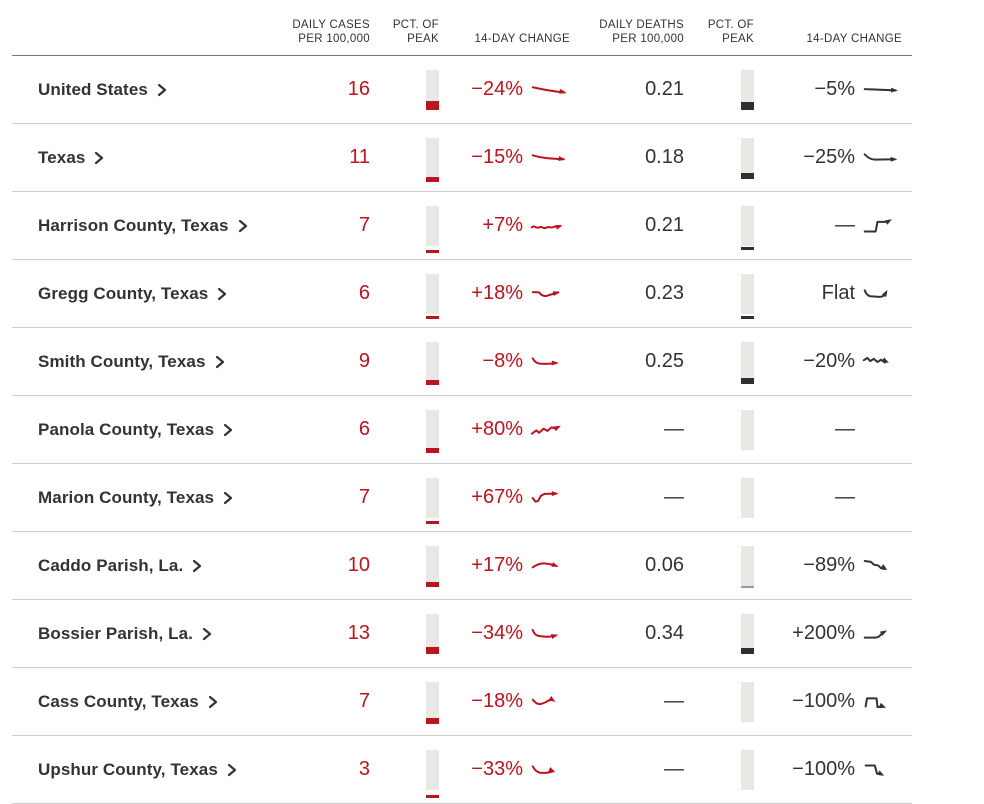 The image size is (984, 804). Describe the element at coordinates (126, 429) in the screenshot. I see `region-name-label: Panola County, Texas` at that location.